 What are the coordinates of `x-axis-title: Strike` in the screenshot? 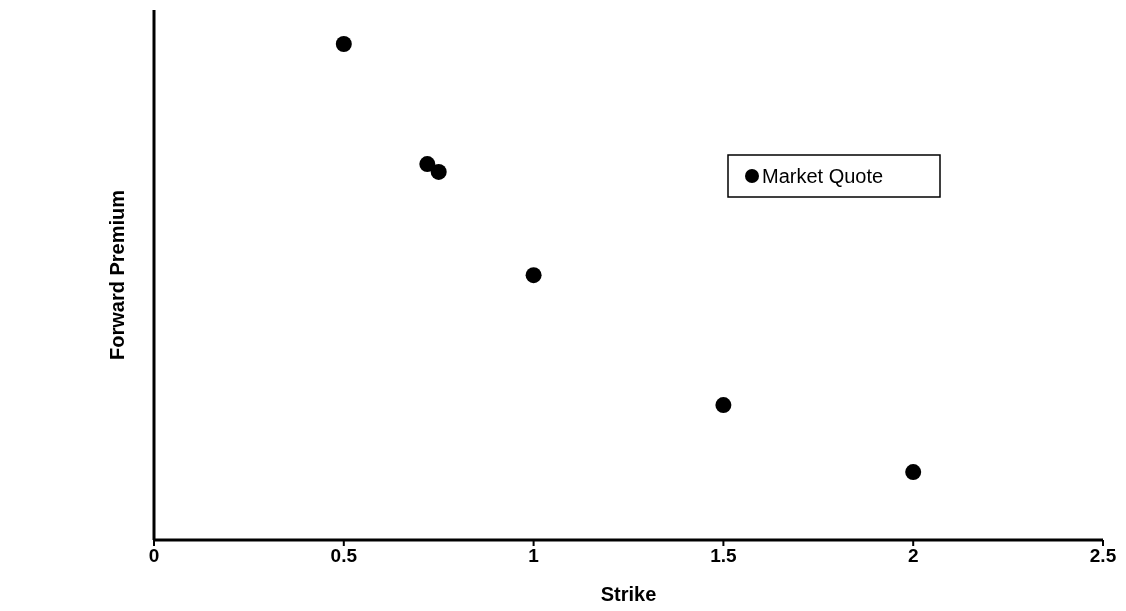 It's located at (628, 594).